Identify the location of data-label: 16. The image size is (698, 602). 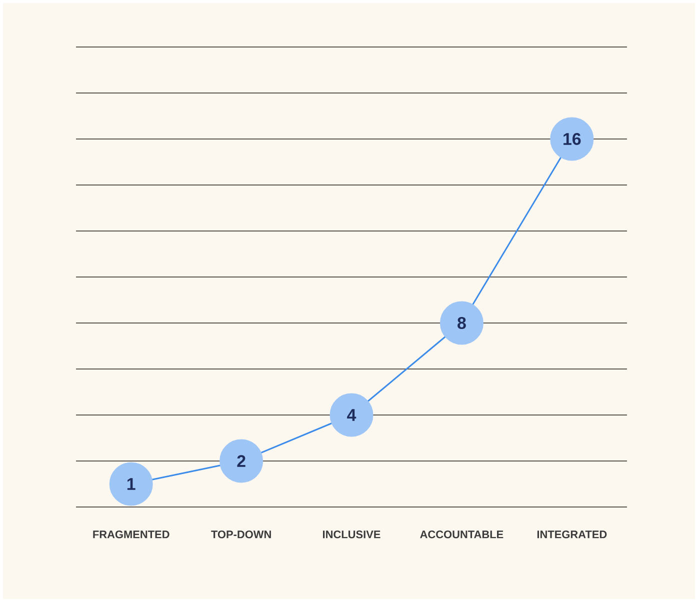
(572, 139).